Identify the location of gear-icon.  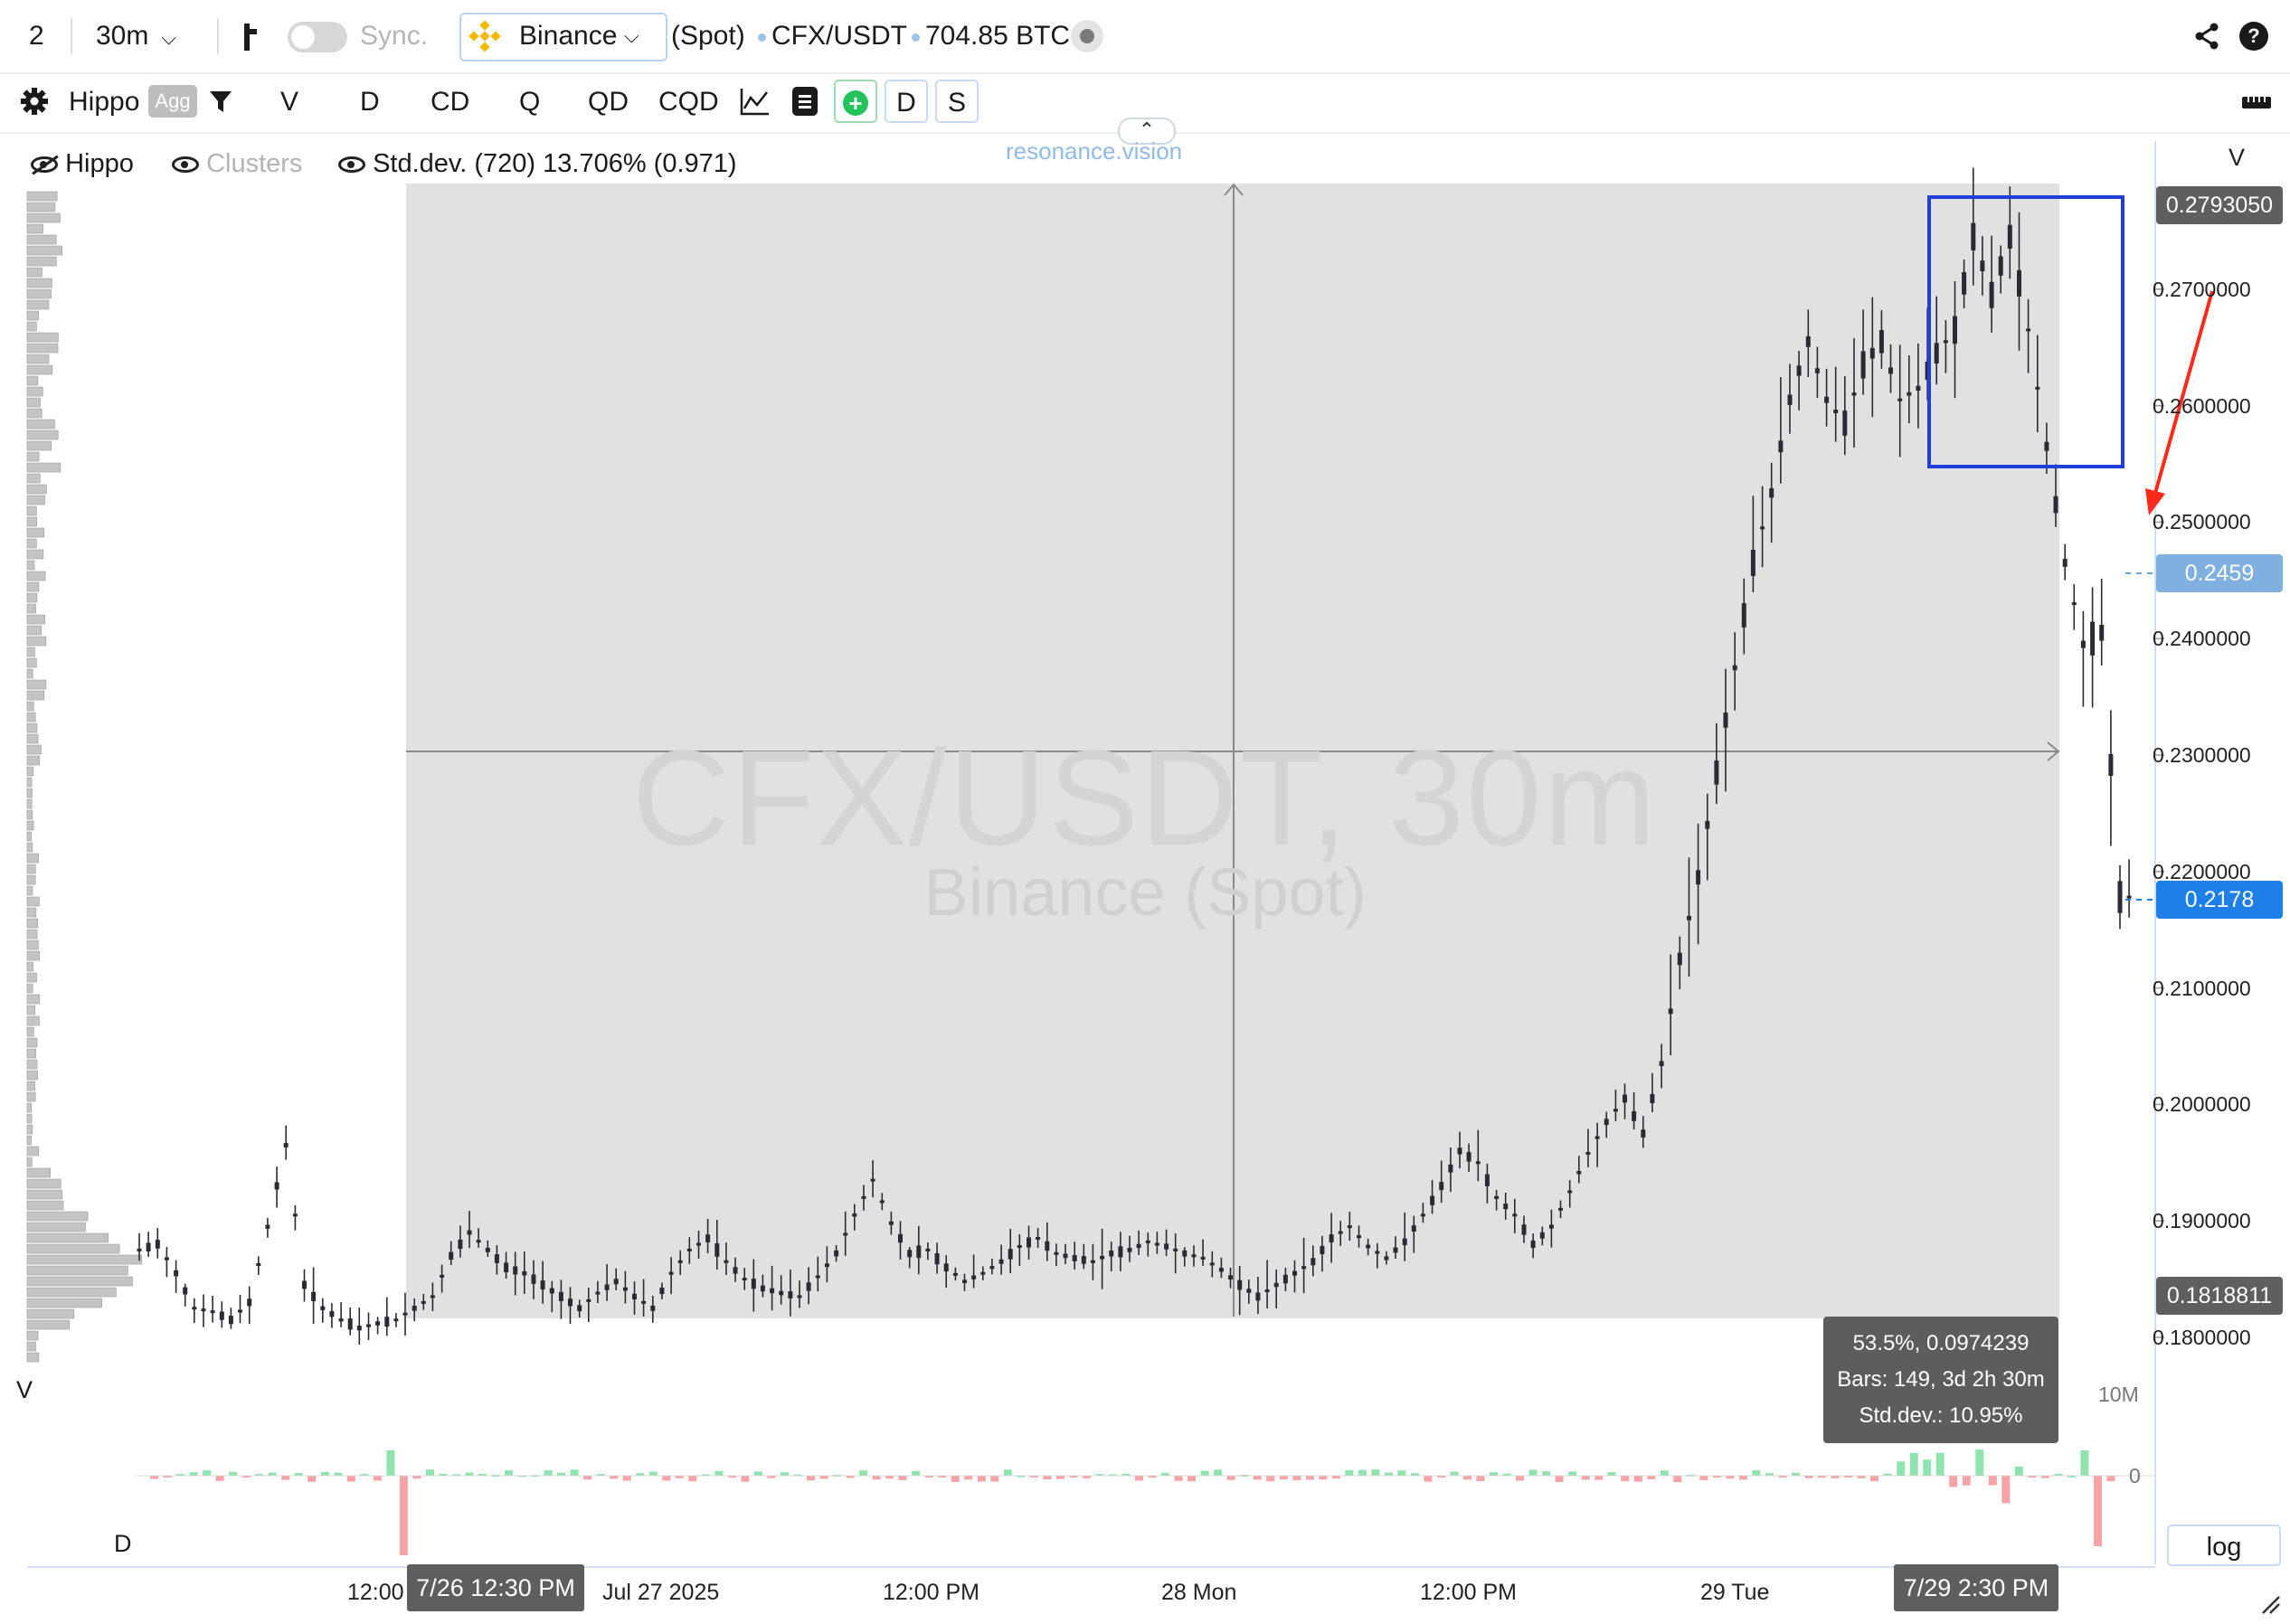
(35, 103).